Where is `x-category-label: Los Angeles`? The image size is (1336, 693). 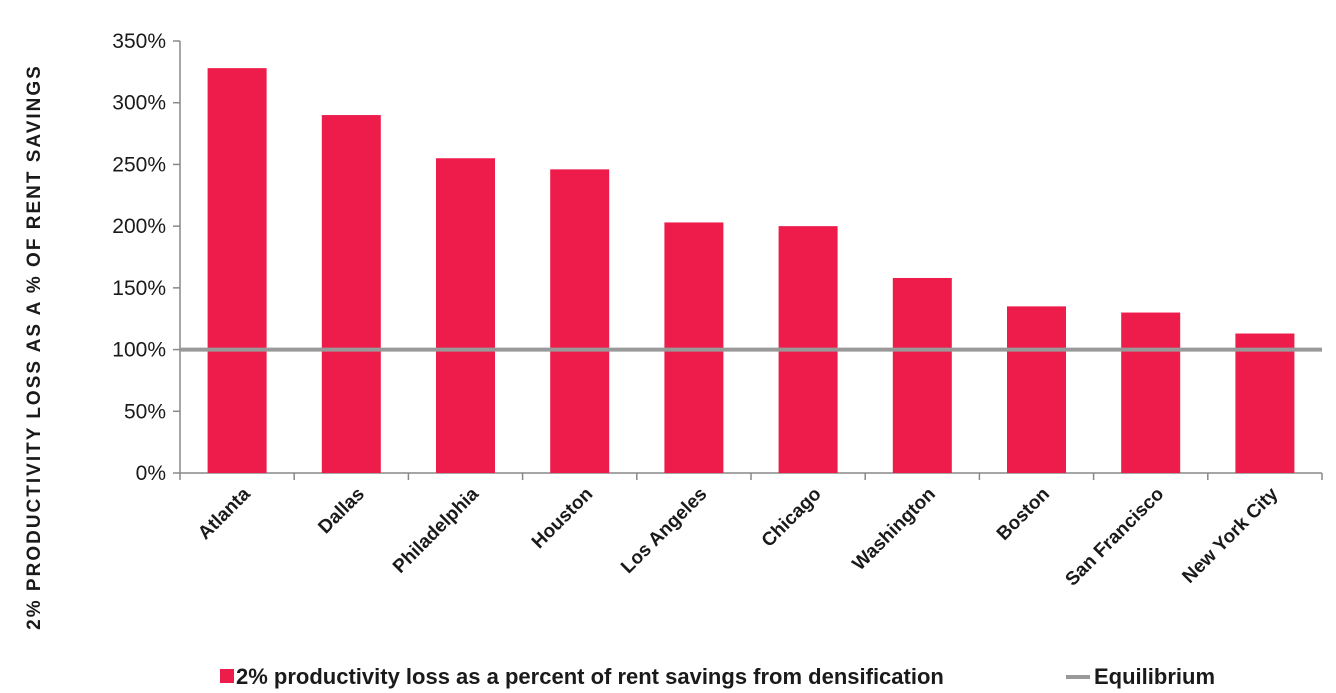 x-category-label: Los Angeles is located at coordinates (664, 531).